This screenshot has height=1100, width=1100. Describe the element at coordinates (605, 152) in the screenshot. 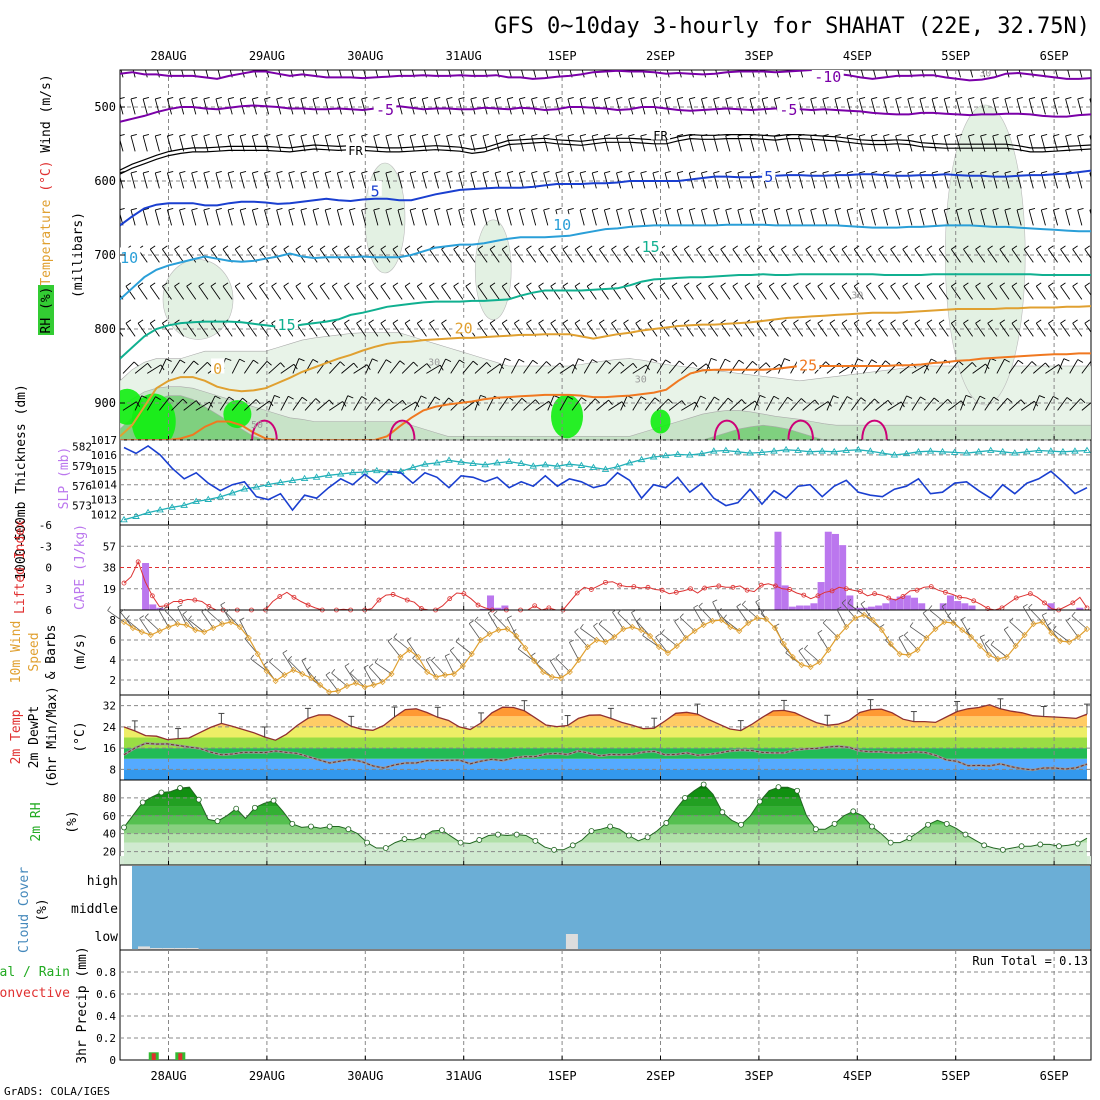

I see `isotherm-freezing` at that location.